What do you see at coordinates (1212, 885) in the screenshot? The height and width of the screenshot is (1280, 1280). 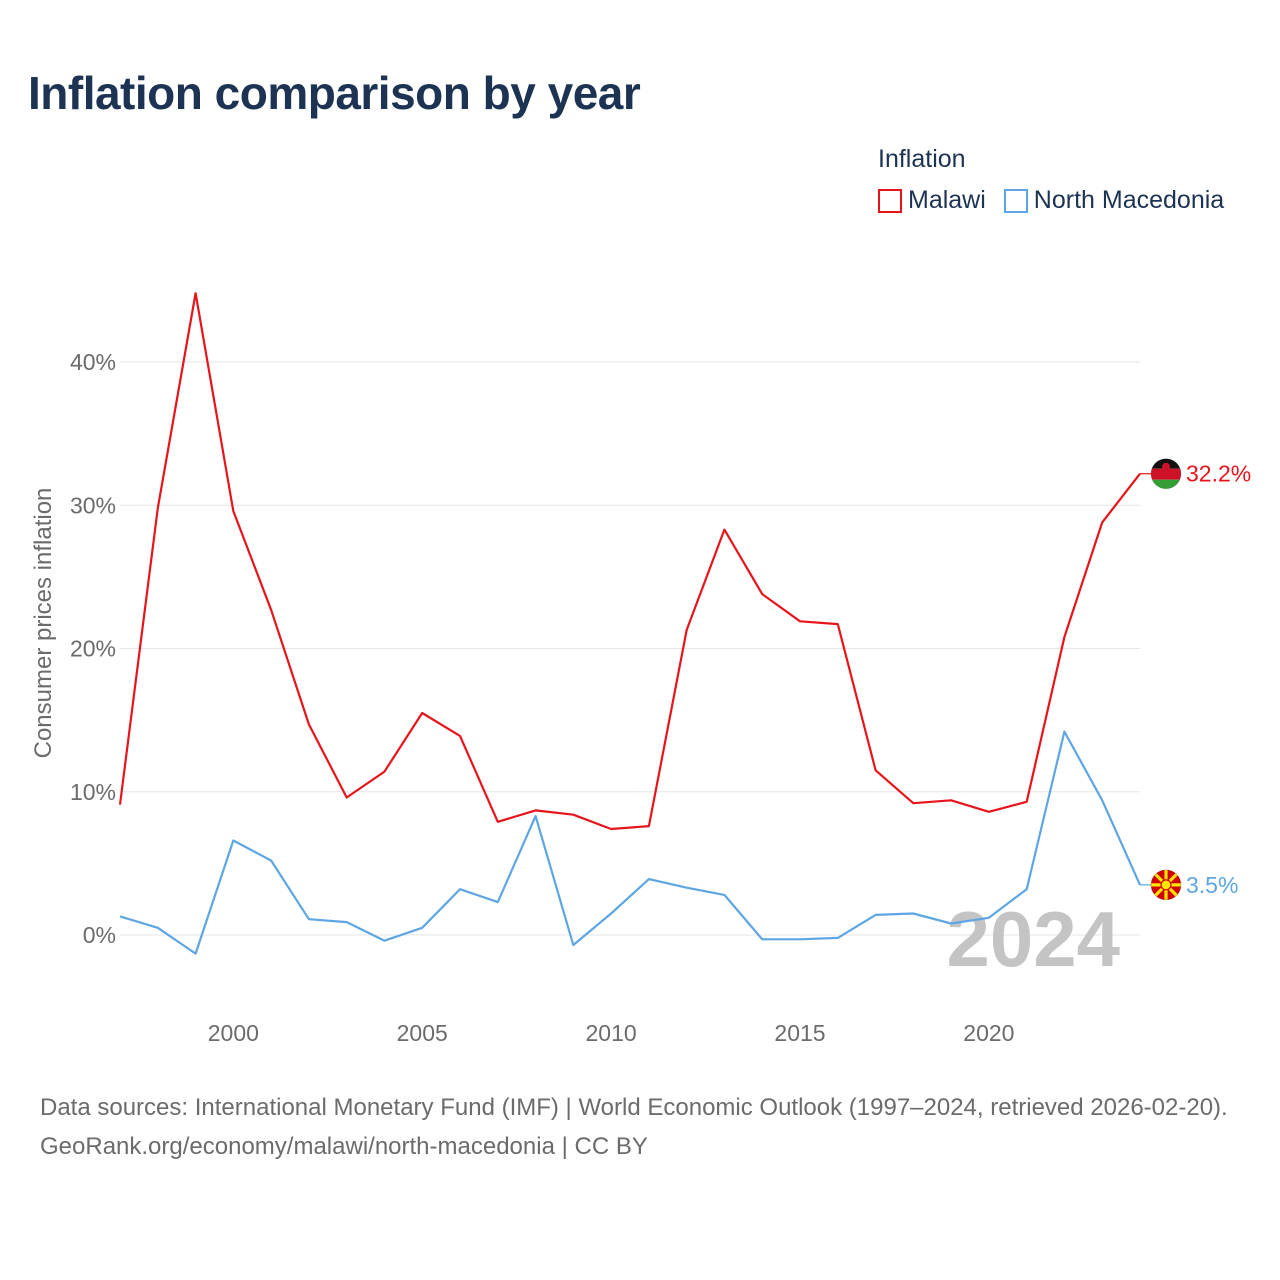 I see `end-value-label-north-macedonia: 3.5%` at bounding box center [1212, 885].